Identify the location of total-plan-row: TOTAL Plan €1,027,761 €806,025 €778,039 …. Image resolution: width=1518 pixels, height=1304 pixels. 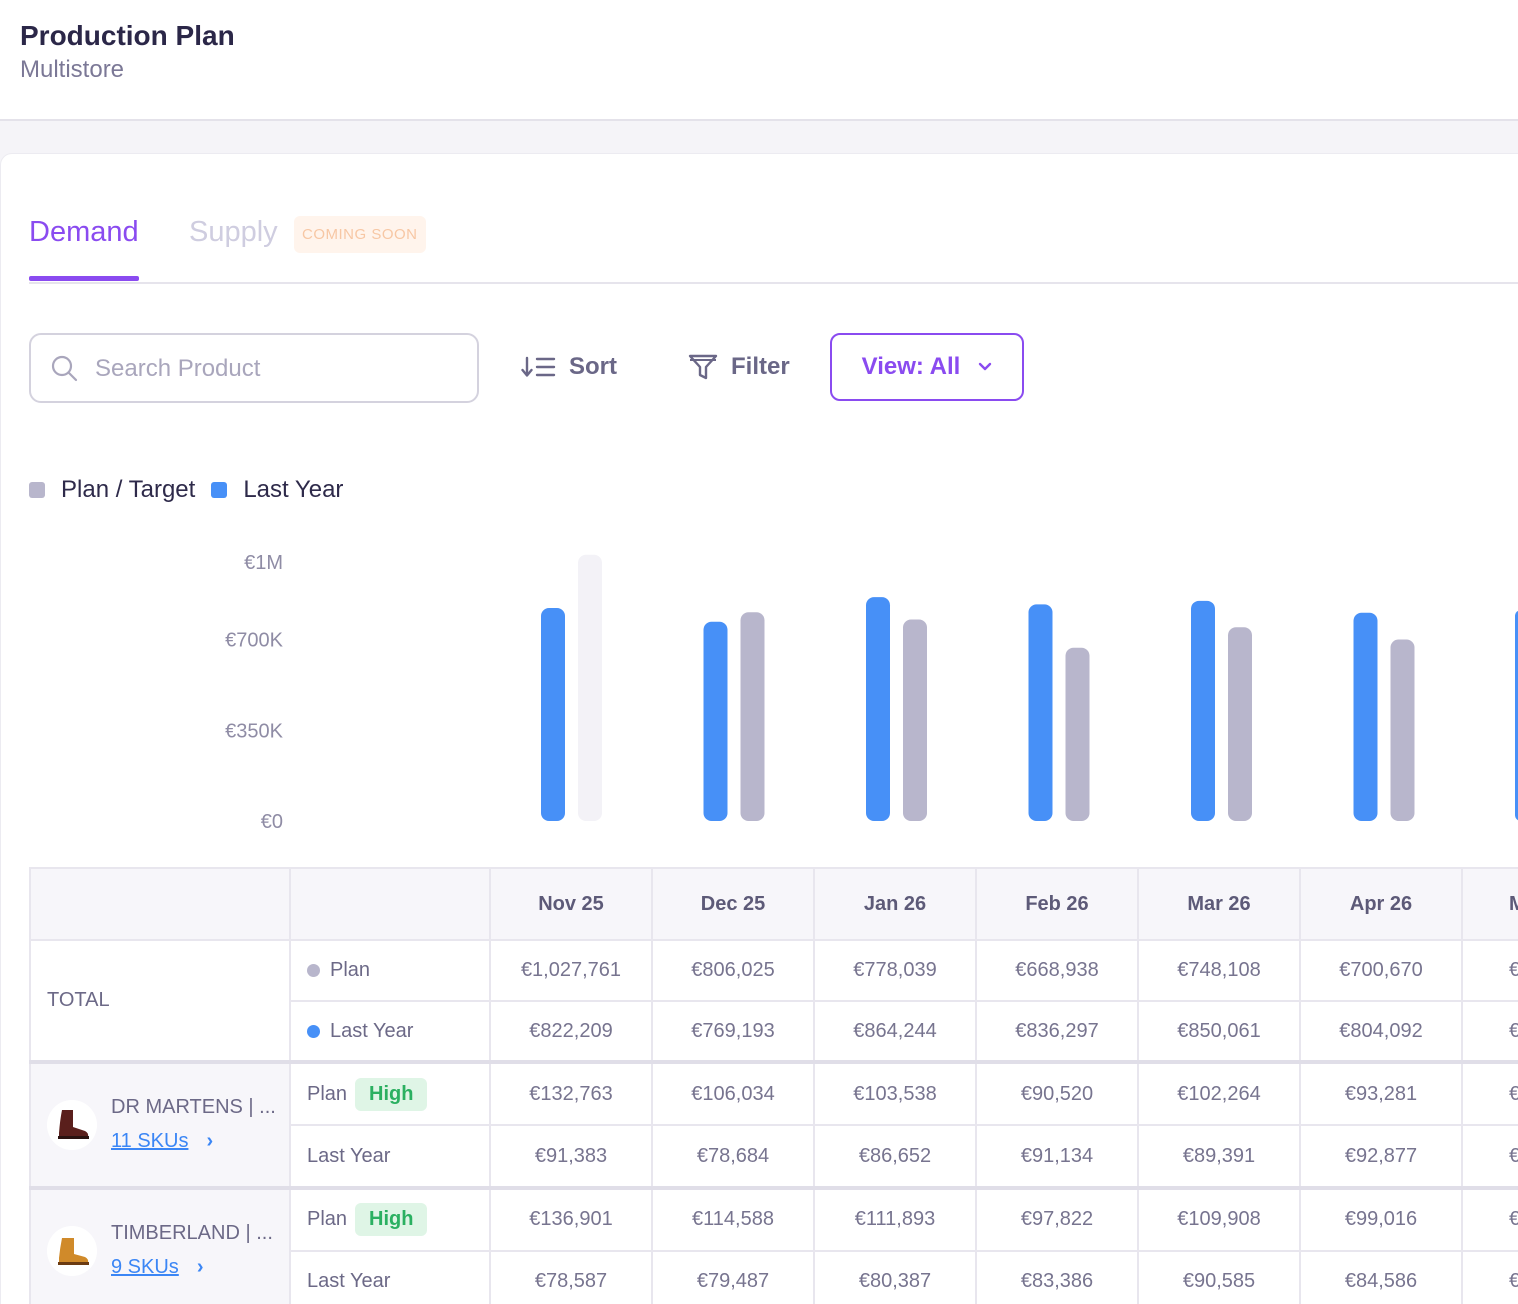
(773, 1001).